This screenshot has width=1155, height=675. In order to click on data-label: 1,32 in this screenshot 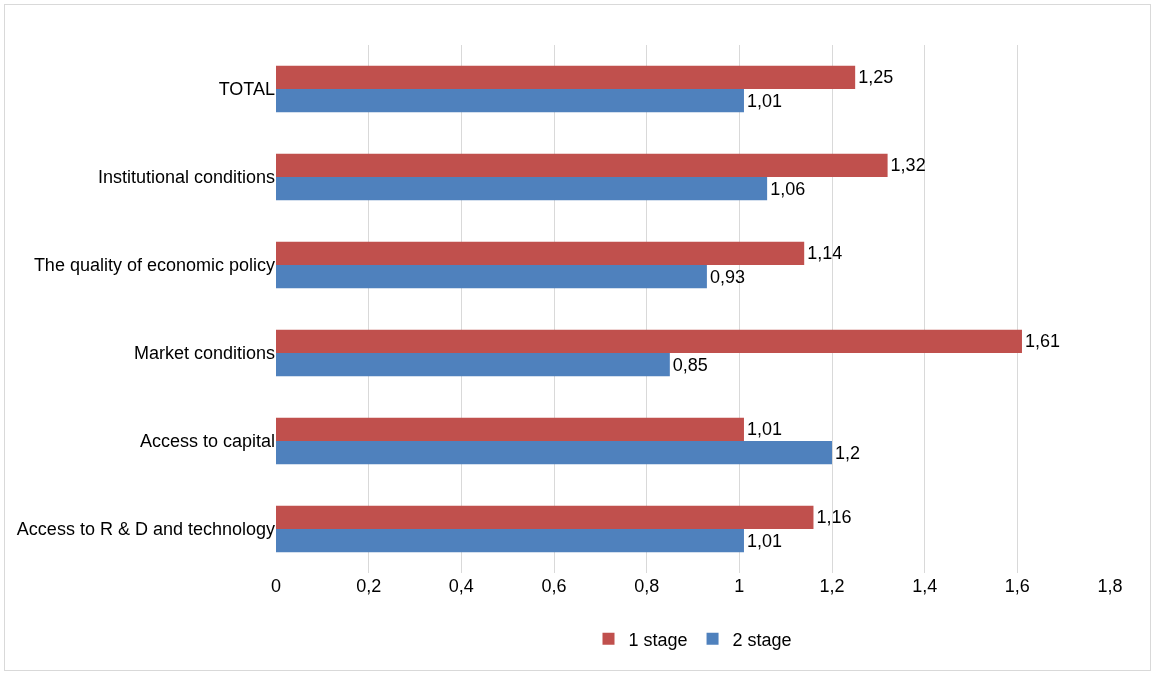, I will do `click(908, 165)`.